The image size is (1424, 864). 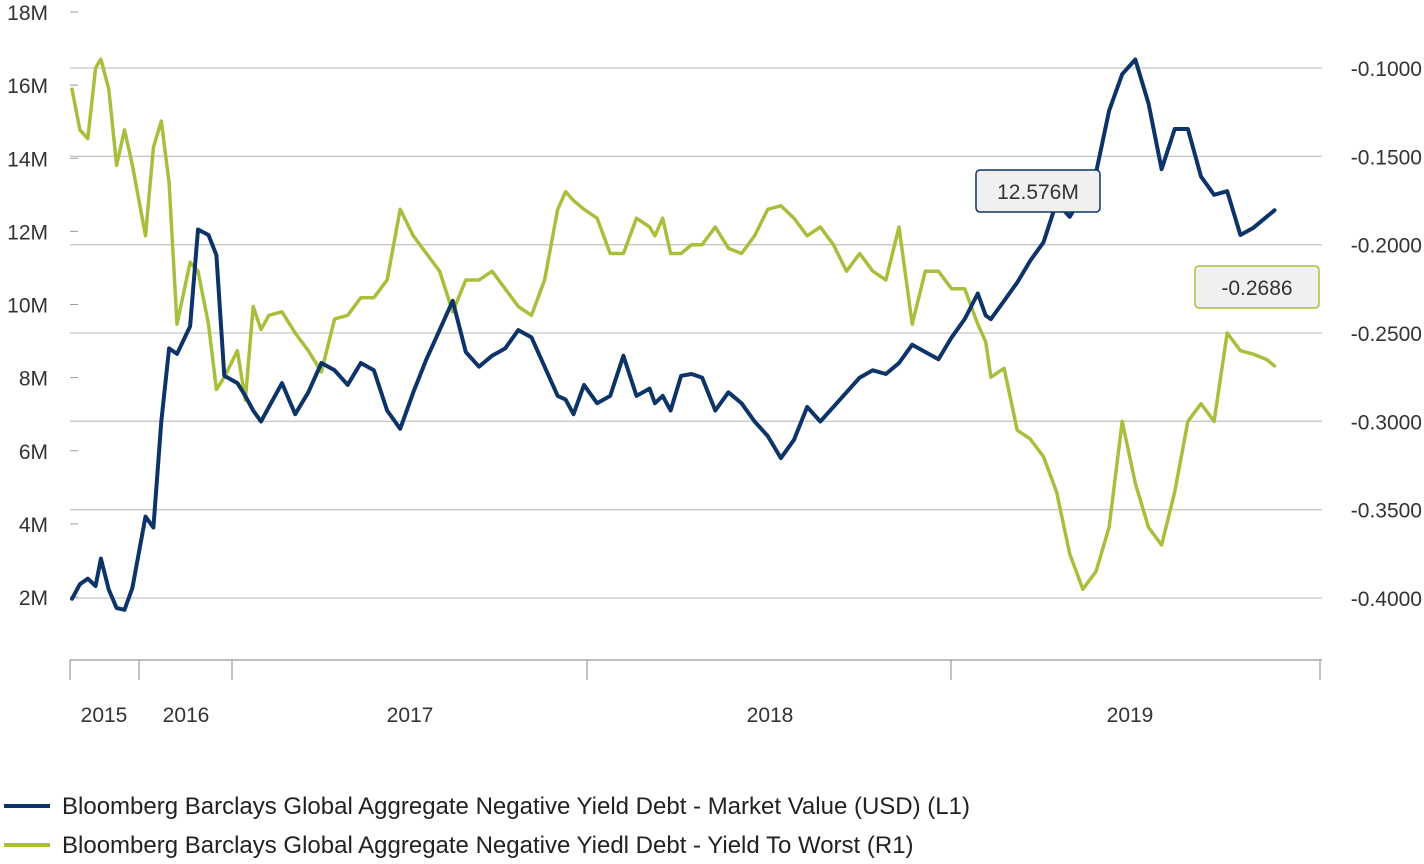 I want to click on x-tick-label-2: 2017, so click(x=410, y=715).